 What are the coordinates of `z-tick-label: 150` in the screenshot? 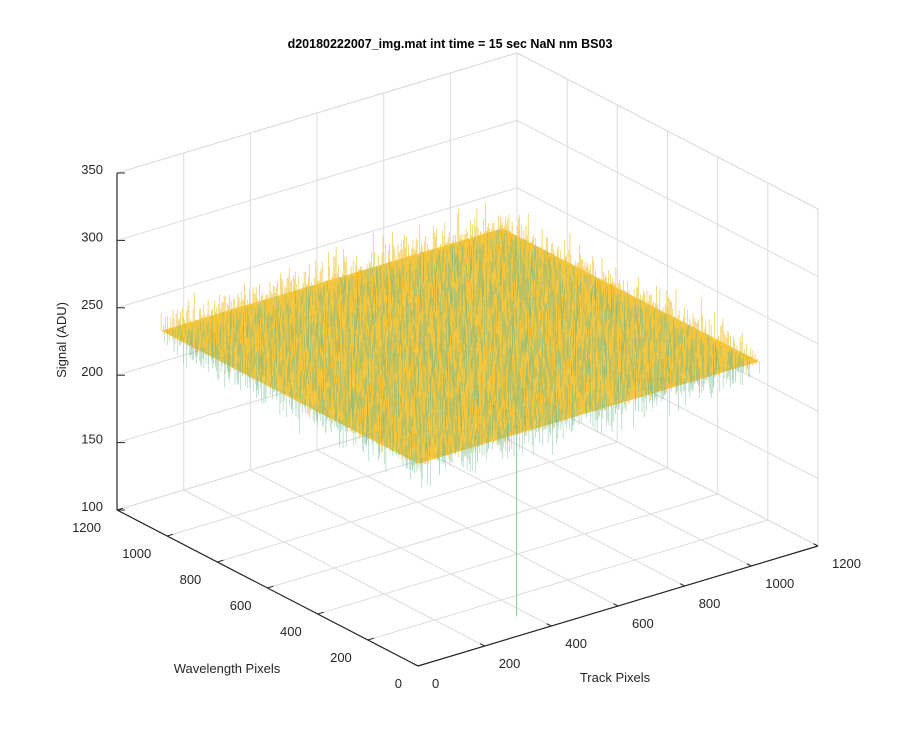 It's located at (92, 439).